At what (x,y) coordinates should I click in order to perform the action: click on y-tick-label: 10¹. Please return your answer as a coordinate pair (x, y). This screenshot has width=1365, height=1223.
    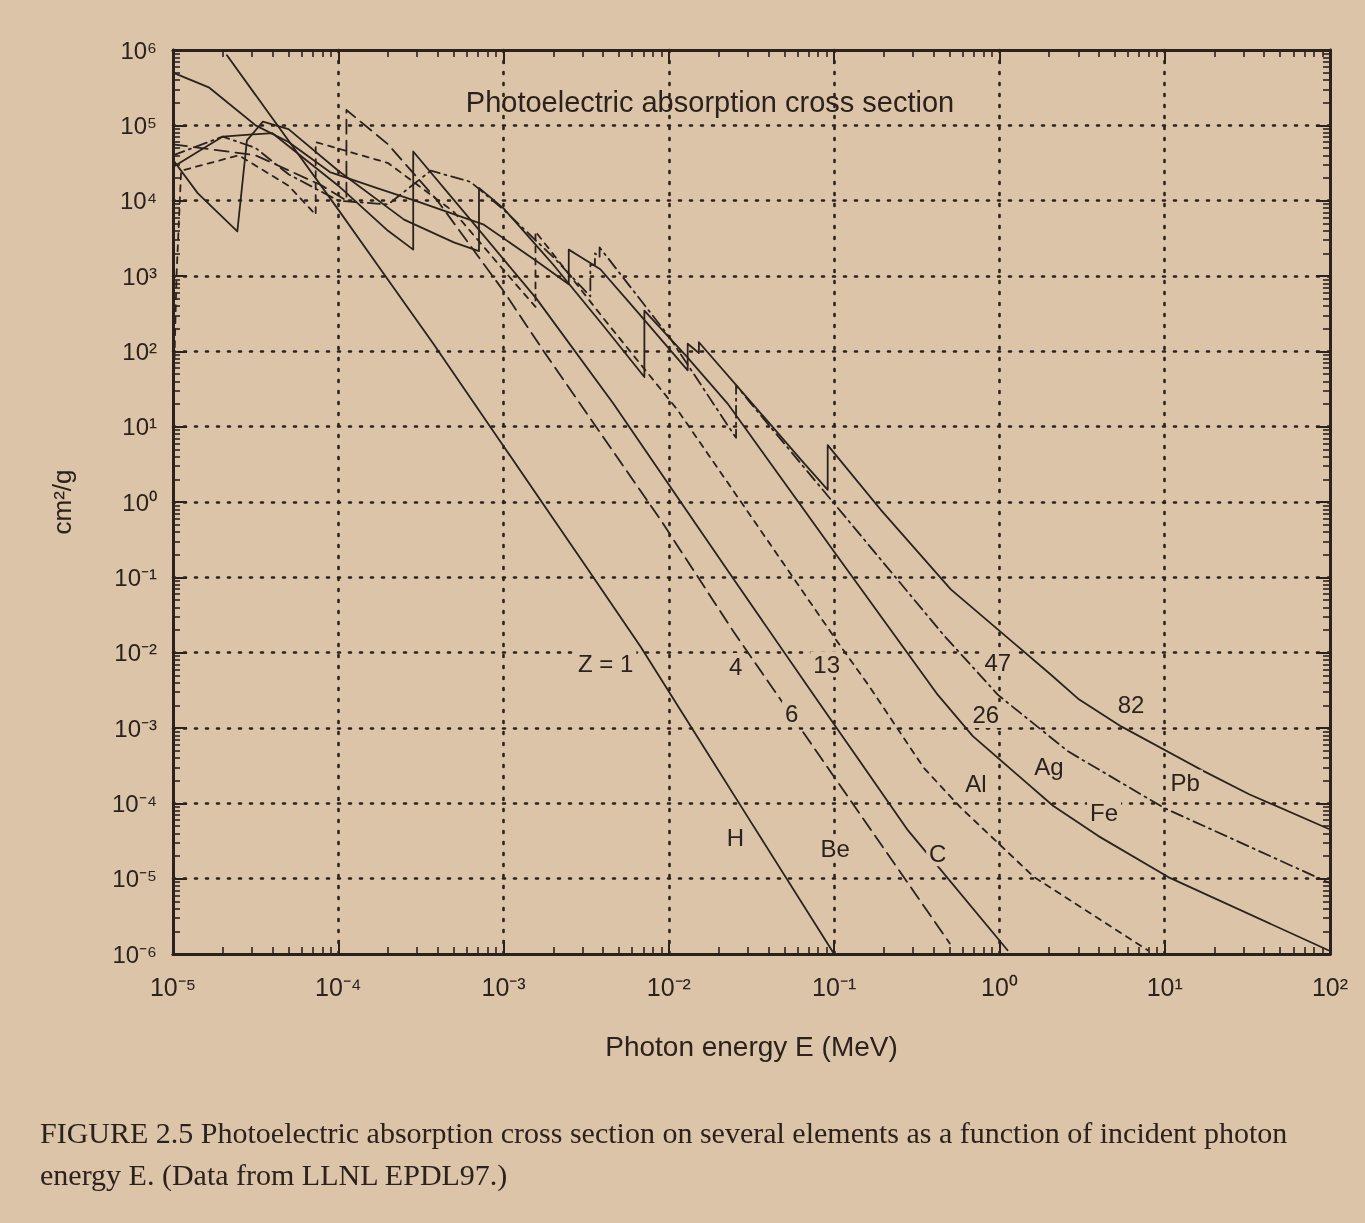
    Looking at the image, I should click on (140, 427).